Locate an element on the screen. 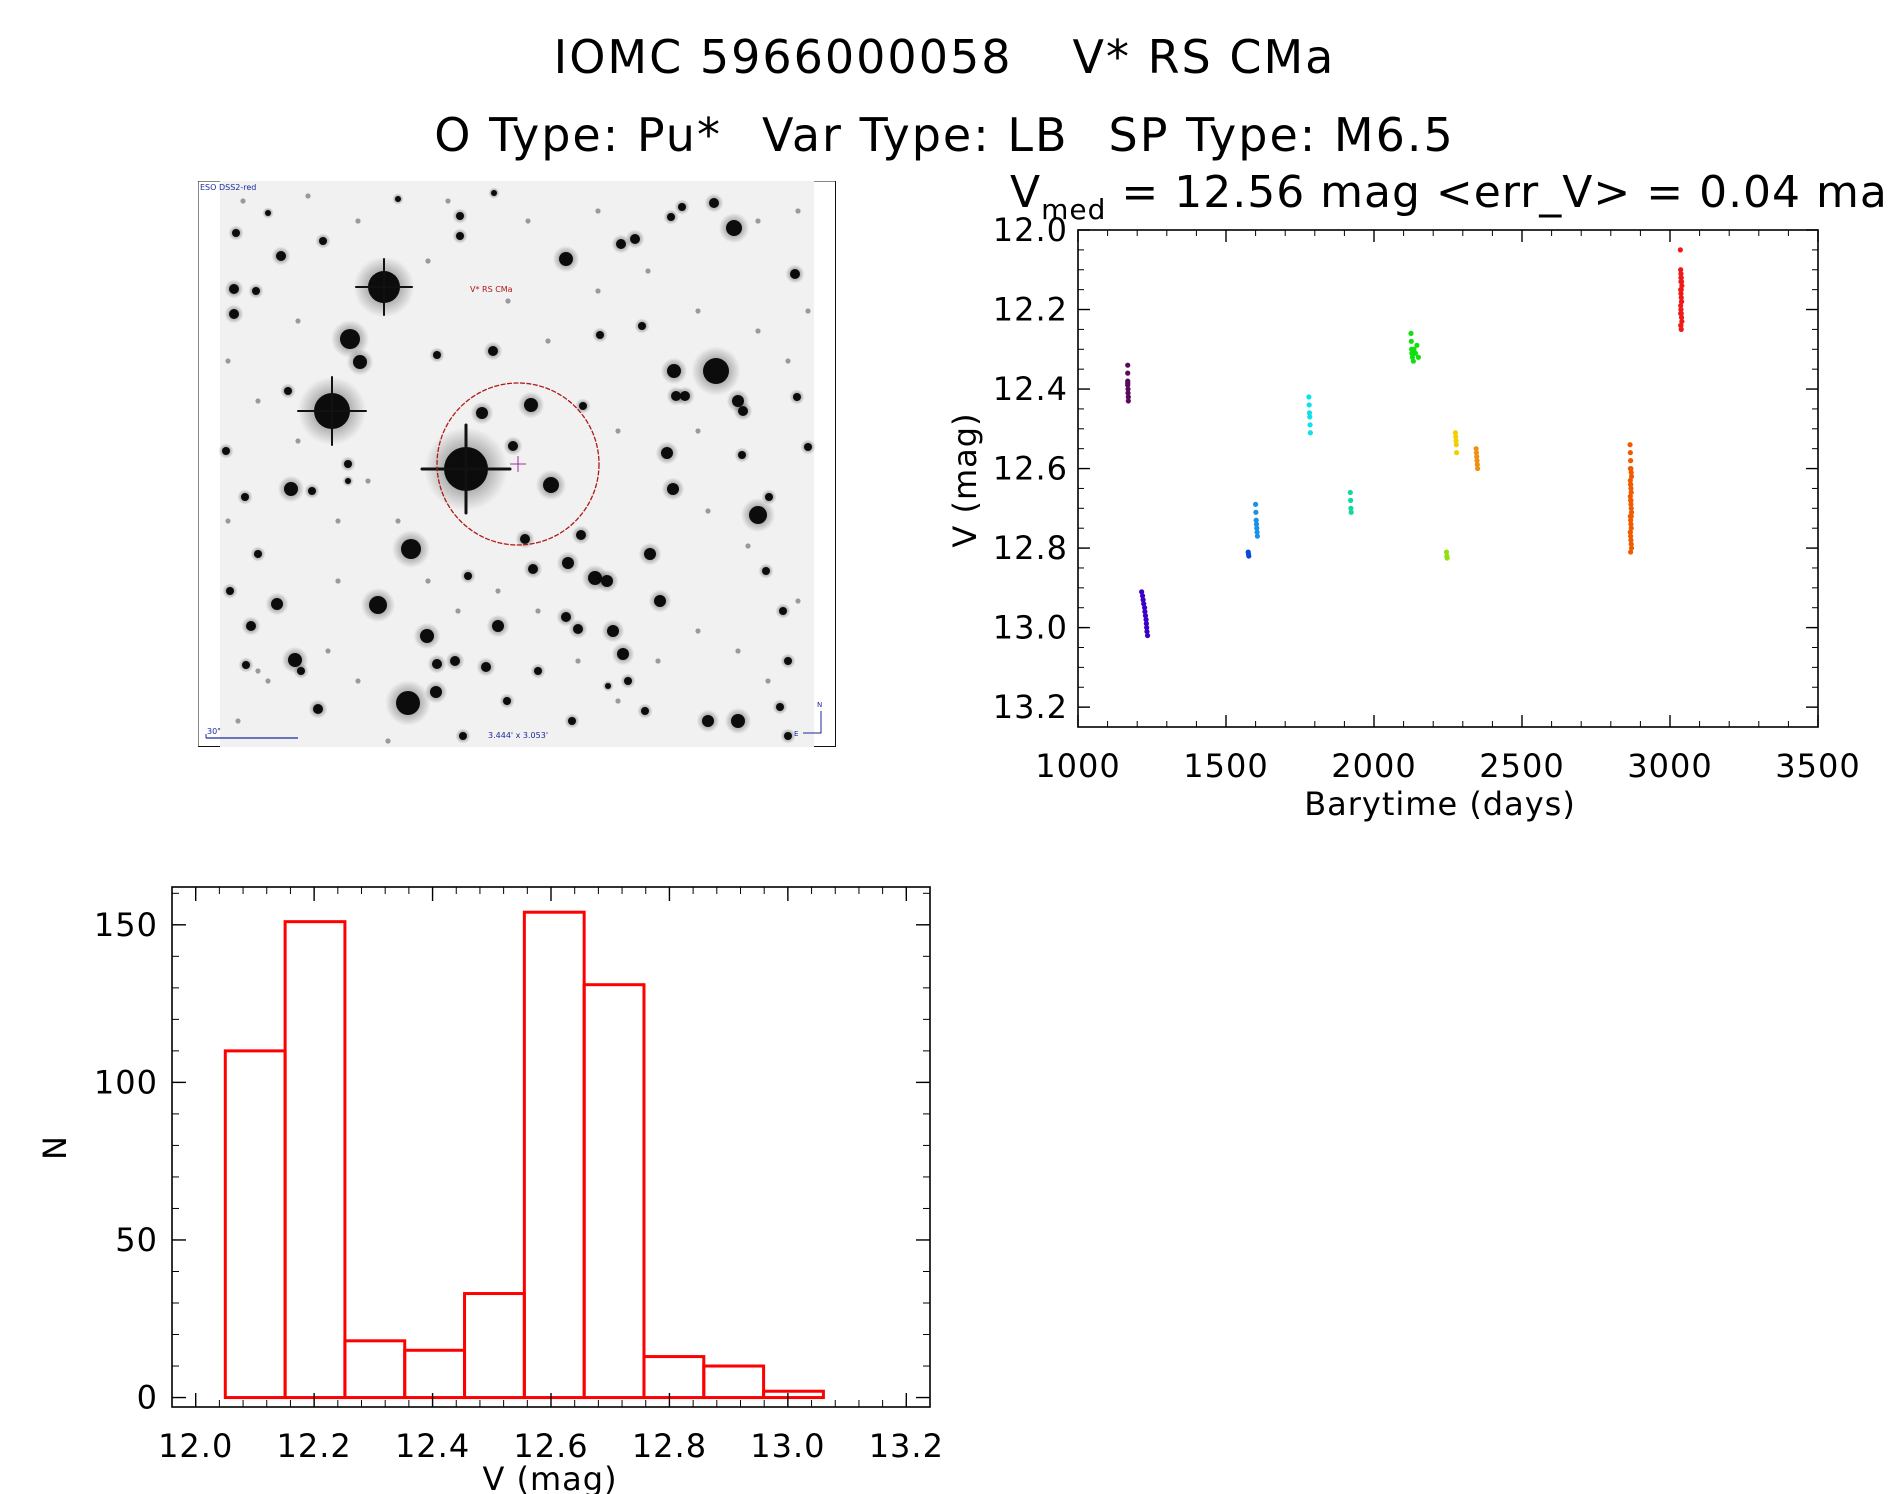  compass-east-label: E is located at coordinates (796, 734).